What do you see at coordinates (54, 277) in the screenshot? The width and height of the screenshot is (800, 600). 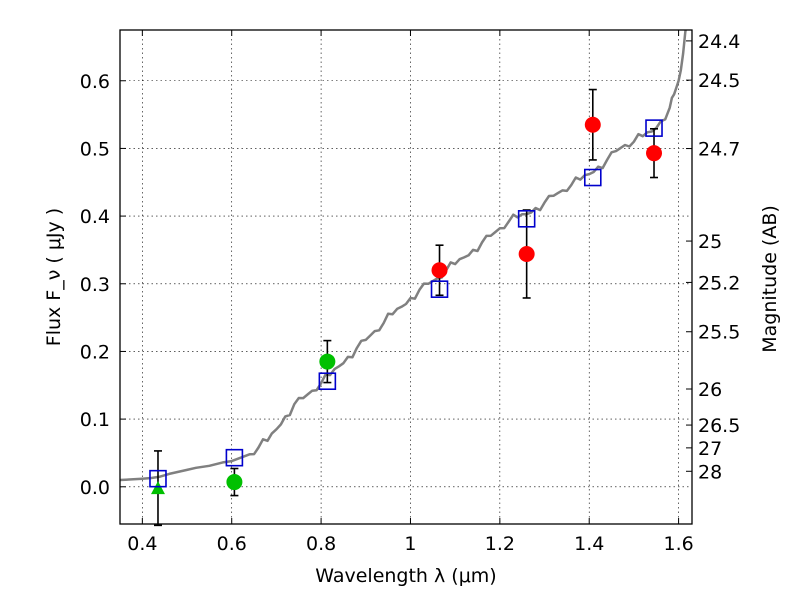 I see `y-axis-label: Flux F_ν ( μJy )` at bounding box center [54, 277].